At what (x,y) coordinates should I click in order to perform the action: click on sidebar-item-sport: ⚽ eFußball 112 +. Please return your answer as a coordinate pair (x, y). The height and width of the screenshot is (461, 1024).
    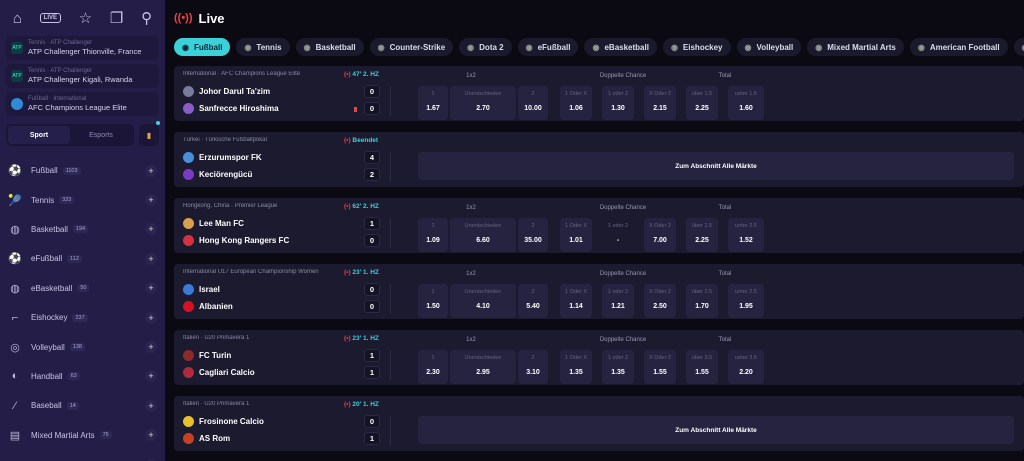
    Looking at the image, I should click on (82, 258).